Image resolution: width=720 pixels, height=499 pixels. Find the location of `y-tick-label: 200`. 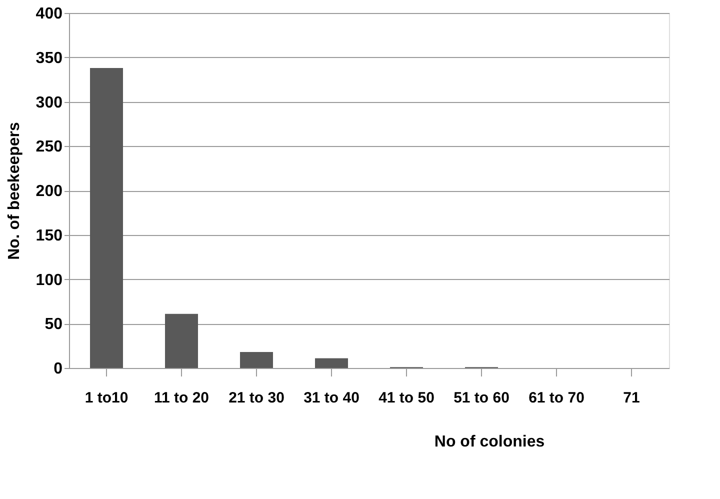

y-tick-label: 200 is located at coordinates (49, 191).